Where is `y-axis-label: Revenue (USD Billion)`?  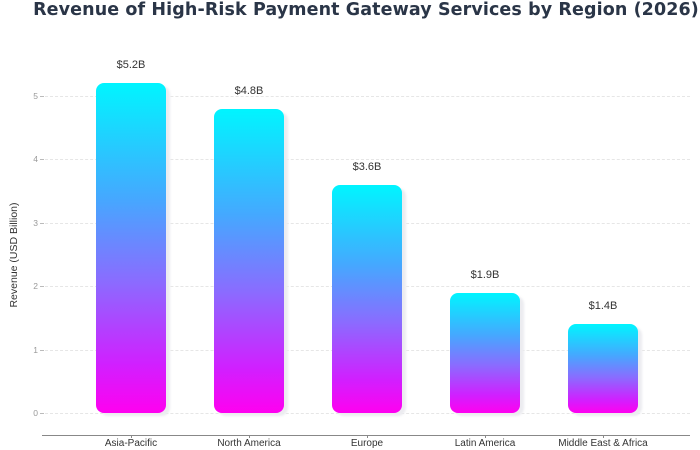 y-axis-label: Revenue (USD Billion) is located at coordinates (14, 255).